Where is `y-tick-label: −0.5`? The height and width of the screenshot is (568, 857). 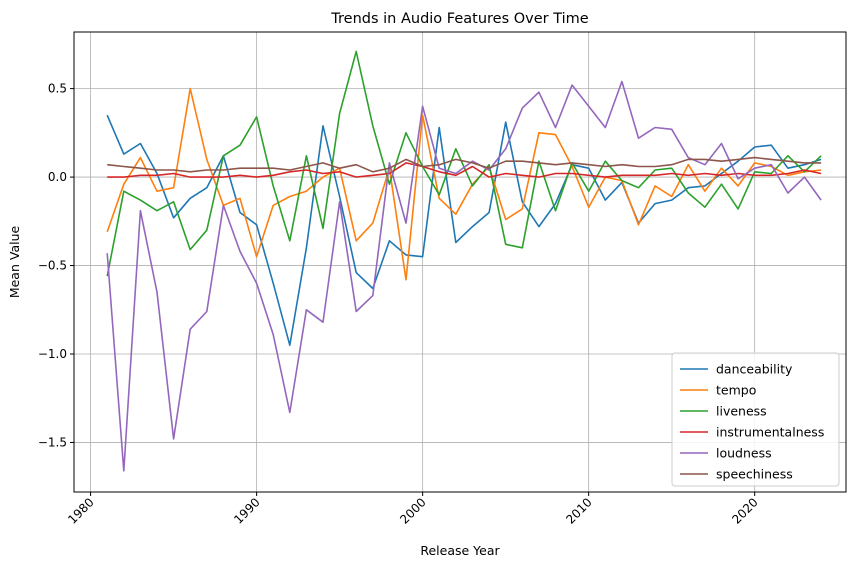
y-tick-label: −0.5 is located at coordinates (52, 266).